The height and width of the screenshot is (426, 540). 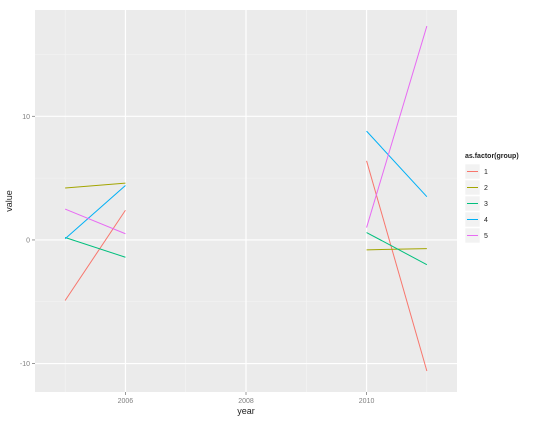 I want to click on x-tick-label: 2010, so click(x=367, y=401).